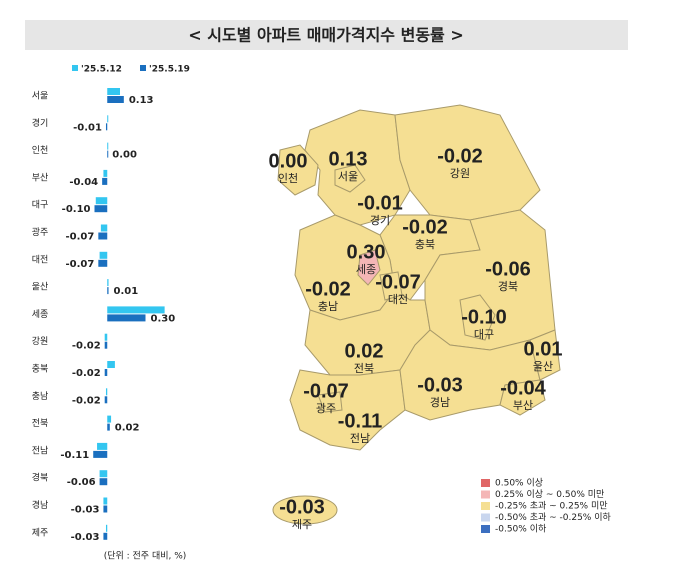  What do you see at coordinates (484, 334) in the screenshot?
I see `map-region-name: 대구` at bounding box center [484, 334].